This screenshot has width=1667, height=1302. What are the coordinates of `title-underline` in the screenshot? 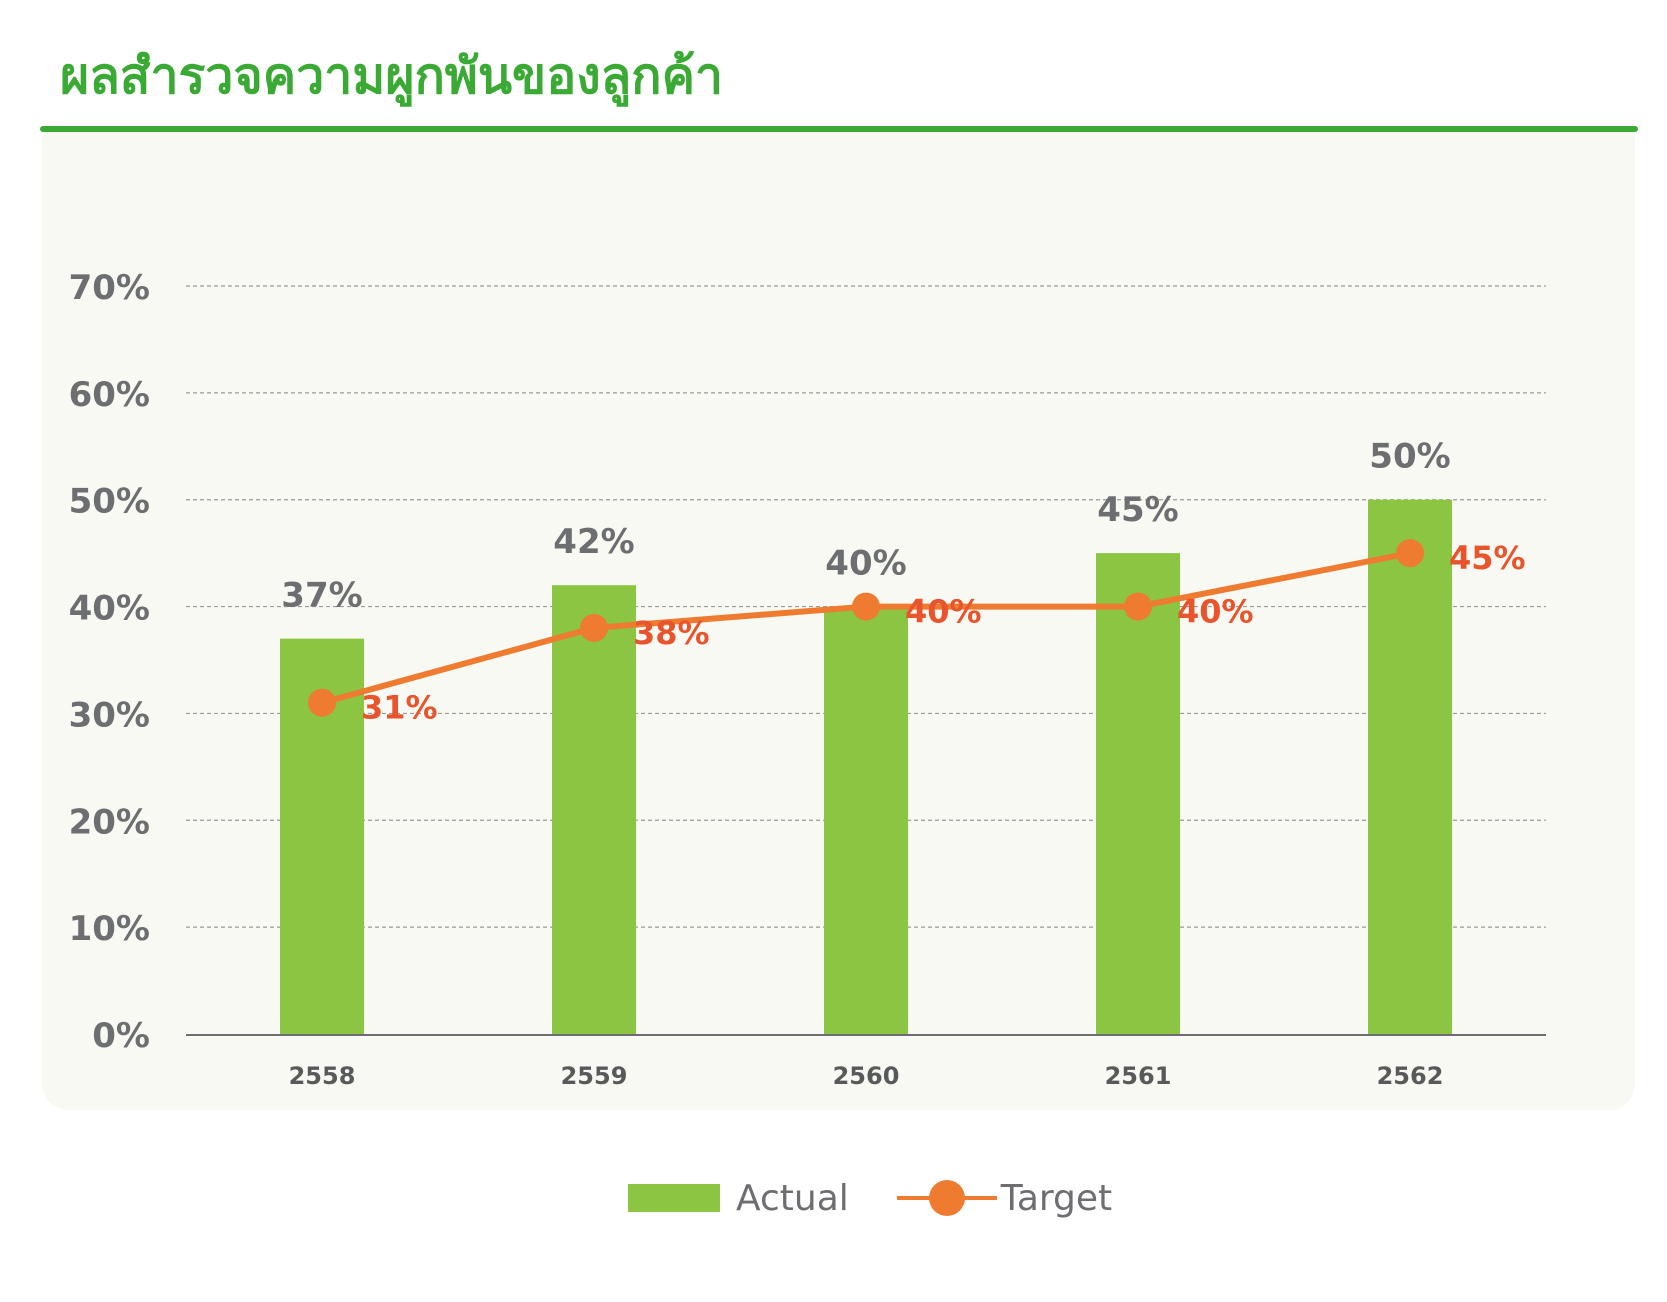 It's located at (839, 129).